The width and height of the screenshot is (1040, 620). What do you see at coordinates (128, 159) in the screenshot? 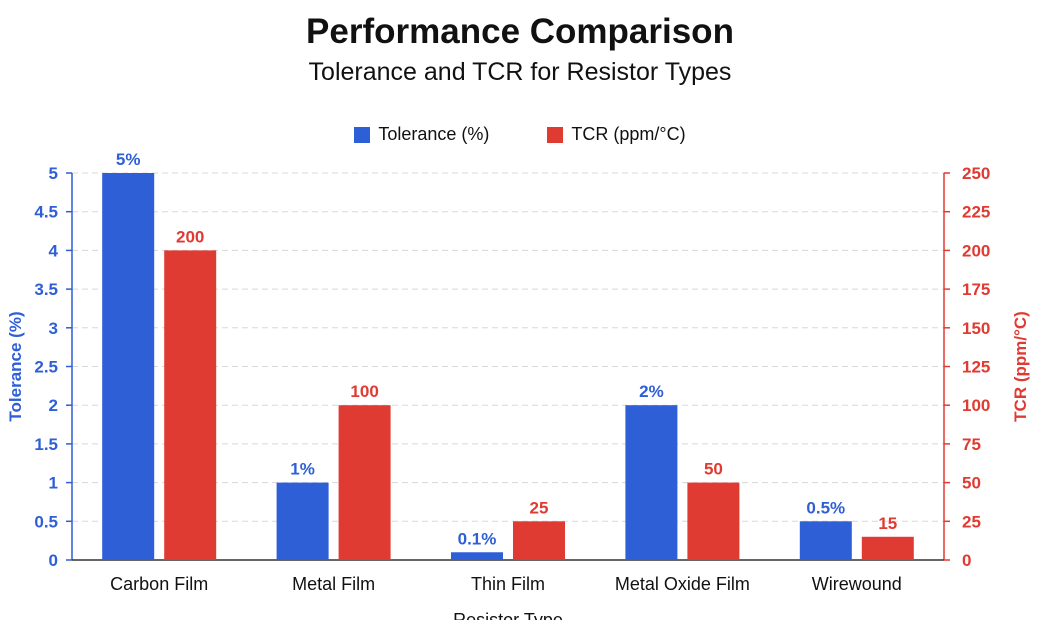
I see `tolerance-value-label: 5%` at bounding box center [128, 159].